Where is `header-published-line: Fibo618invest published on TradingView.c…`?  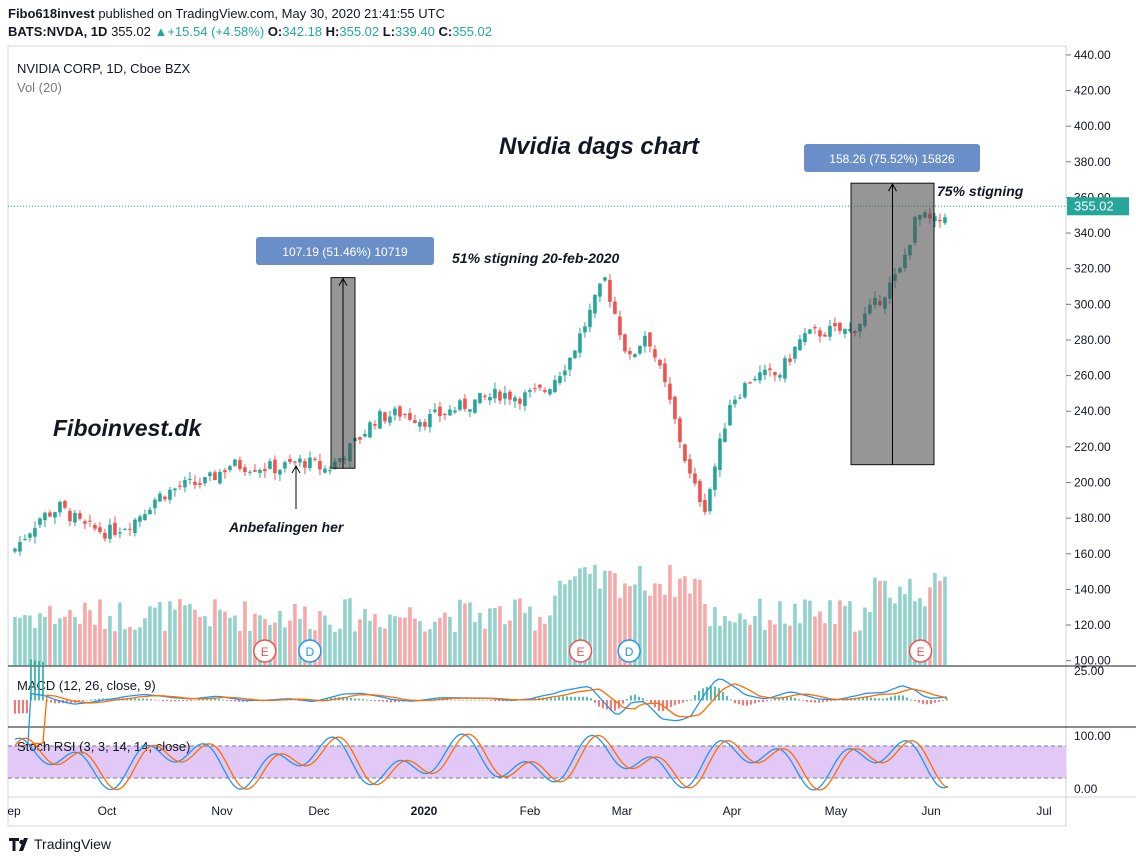
header-published-line: Fibo618invest published on TradingView.c… is located at coordinates (226, 13).